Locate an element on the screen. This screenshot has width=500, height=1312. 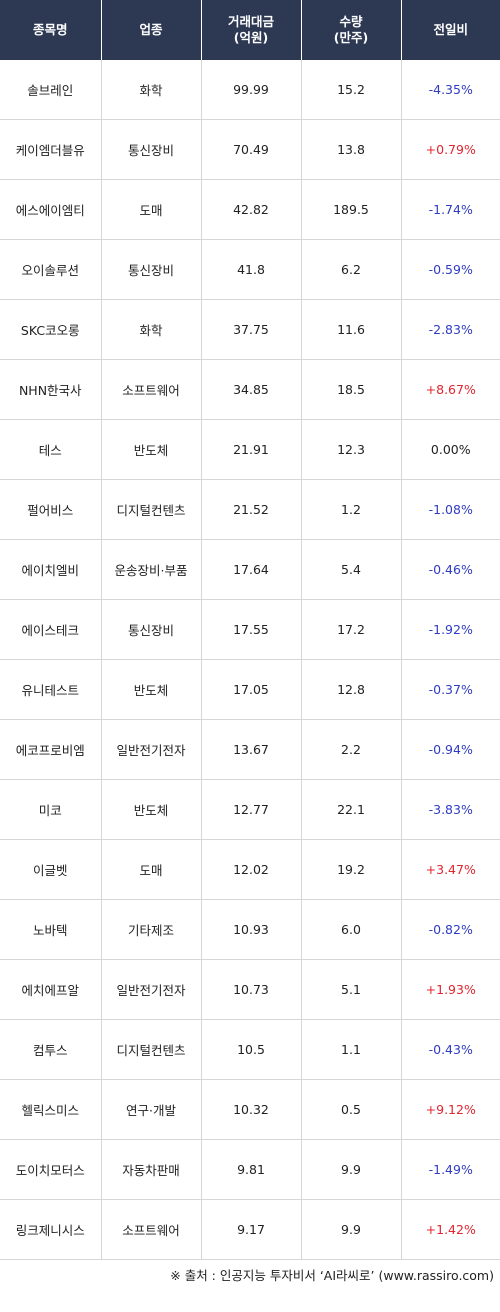
sector-cell: 소프트웨어 is located at coordinates (151, 1229).